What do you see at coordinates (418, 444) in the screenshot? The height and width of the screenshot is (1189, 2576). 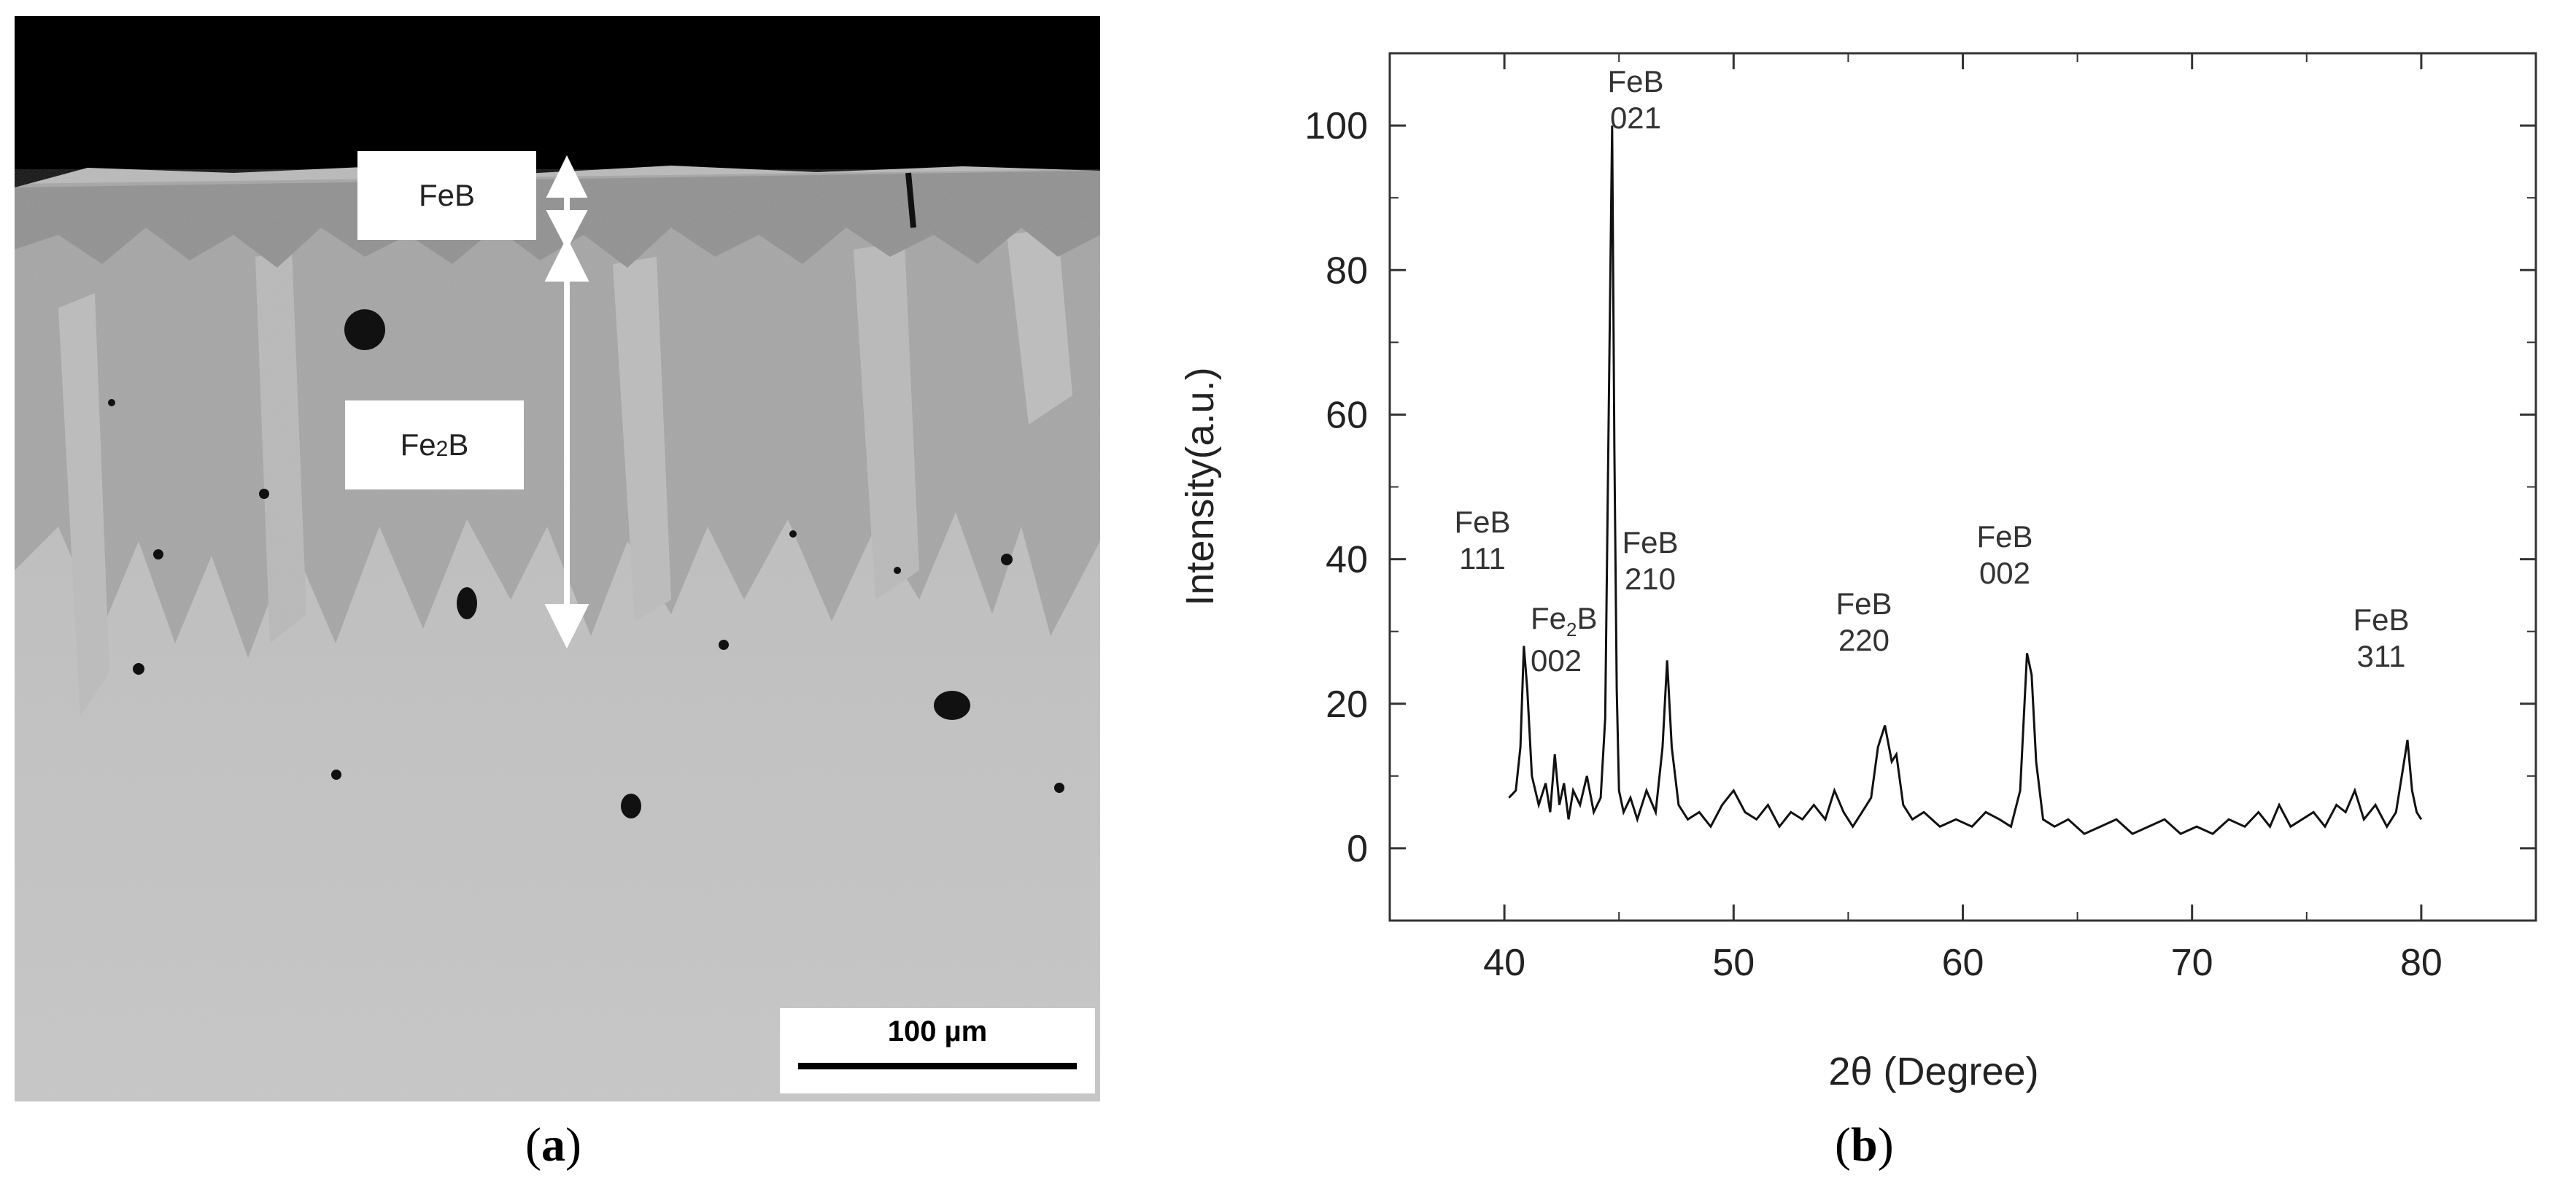 I see `fe2b-label-fe: Fe` at bounding box center [418, 444].